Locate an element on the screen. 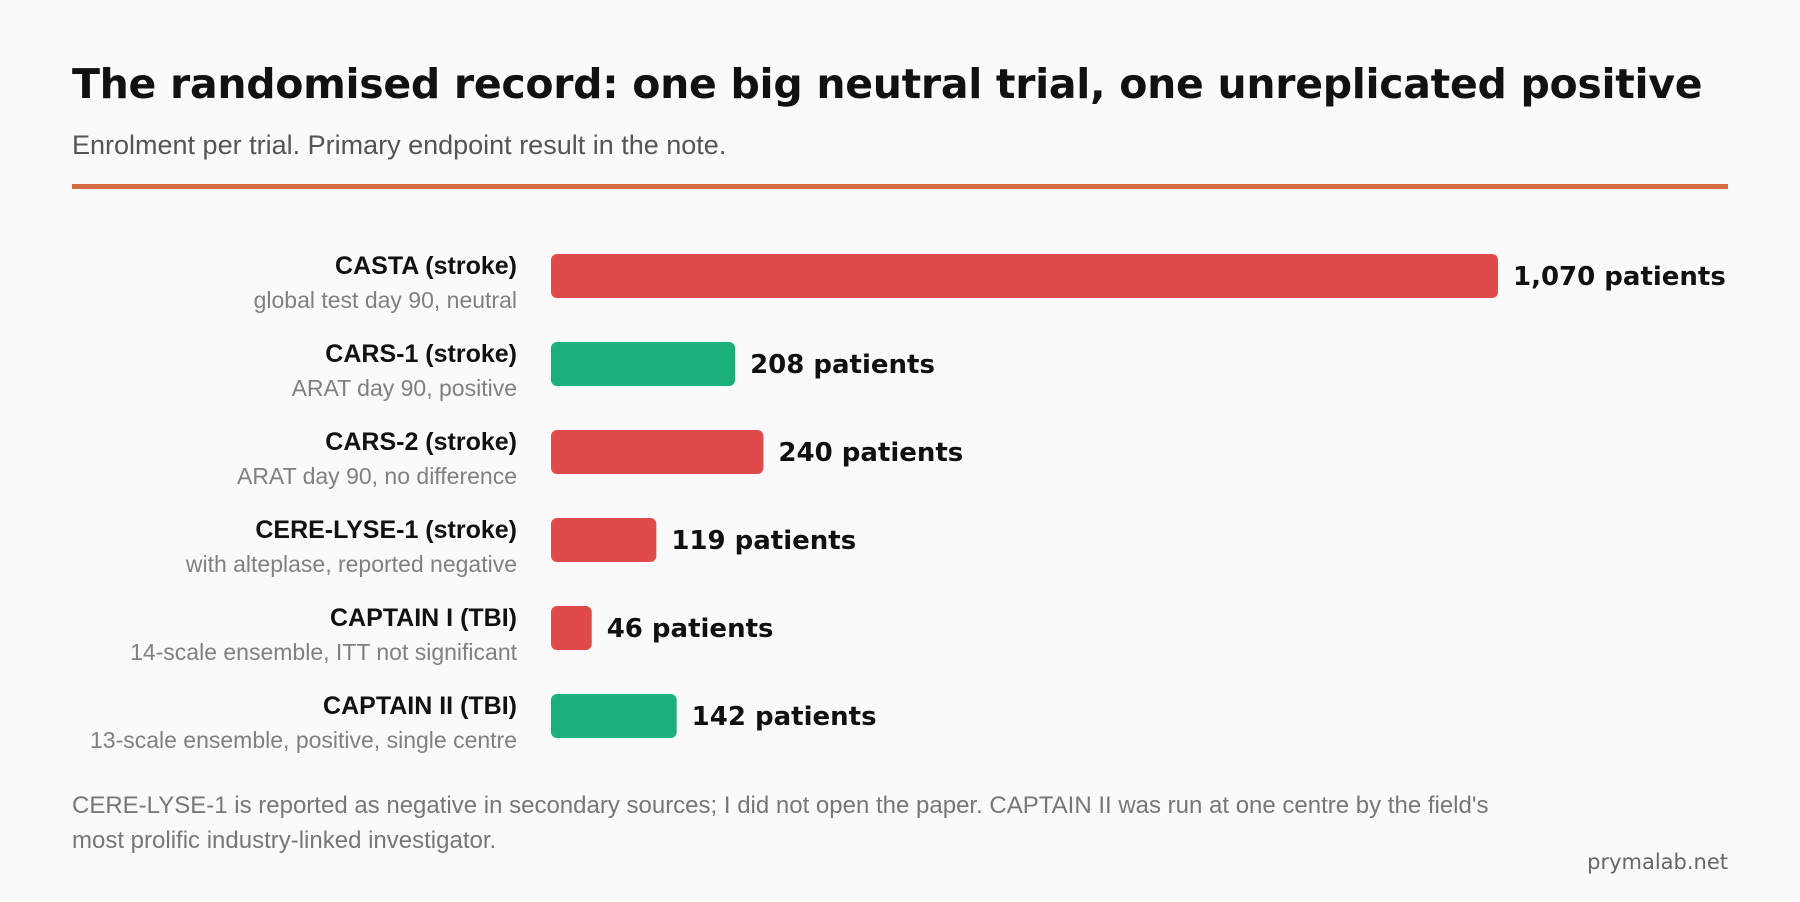 The image size is (1800, 902). category-label: CASTA (stroke) is located at coordinates (426, 266).